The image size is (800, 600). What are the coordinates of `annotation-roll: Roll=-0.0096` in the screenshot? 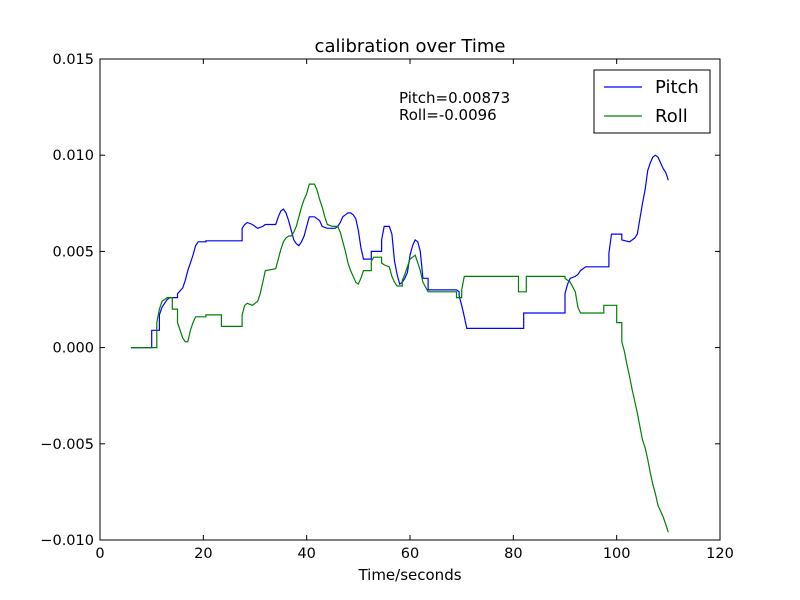 It's located at (448, 115).